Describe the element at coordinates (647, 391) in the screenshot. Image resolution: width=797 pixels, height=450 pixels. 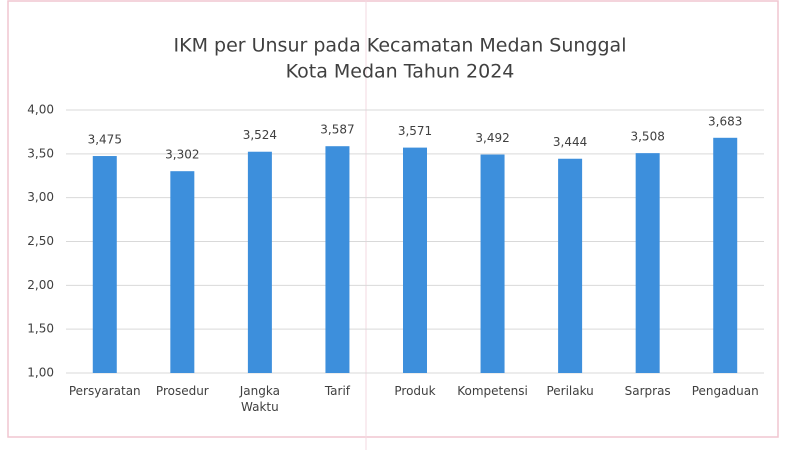
I see `x-tick-label: Sarpras` at that location.